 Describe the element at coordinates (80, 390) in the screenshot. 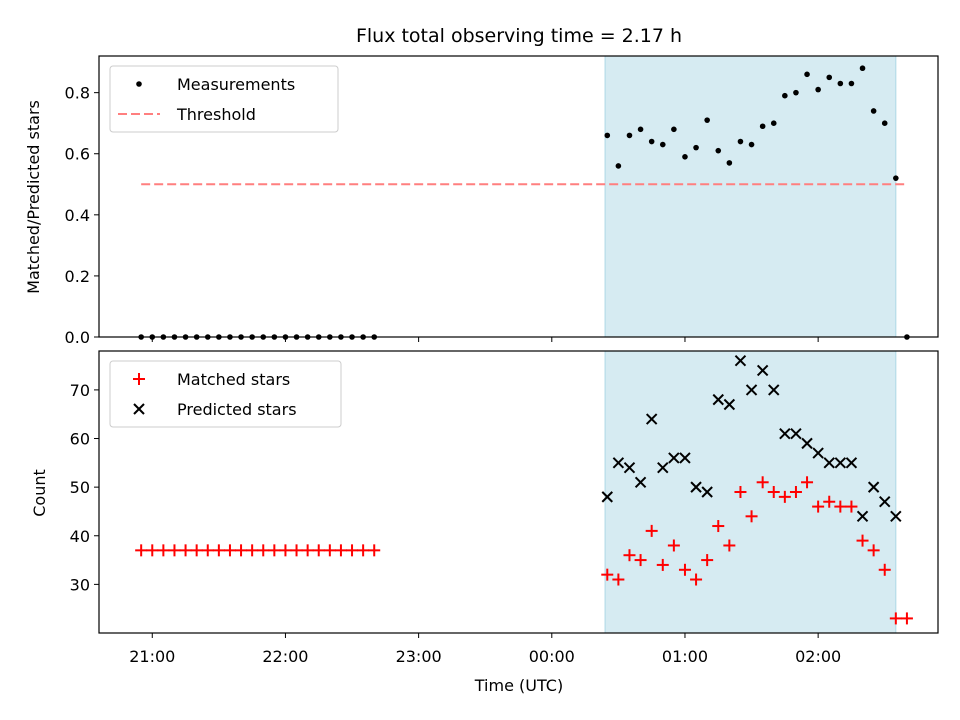

I see `y-tick-label: 70` at that location.